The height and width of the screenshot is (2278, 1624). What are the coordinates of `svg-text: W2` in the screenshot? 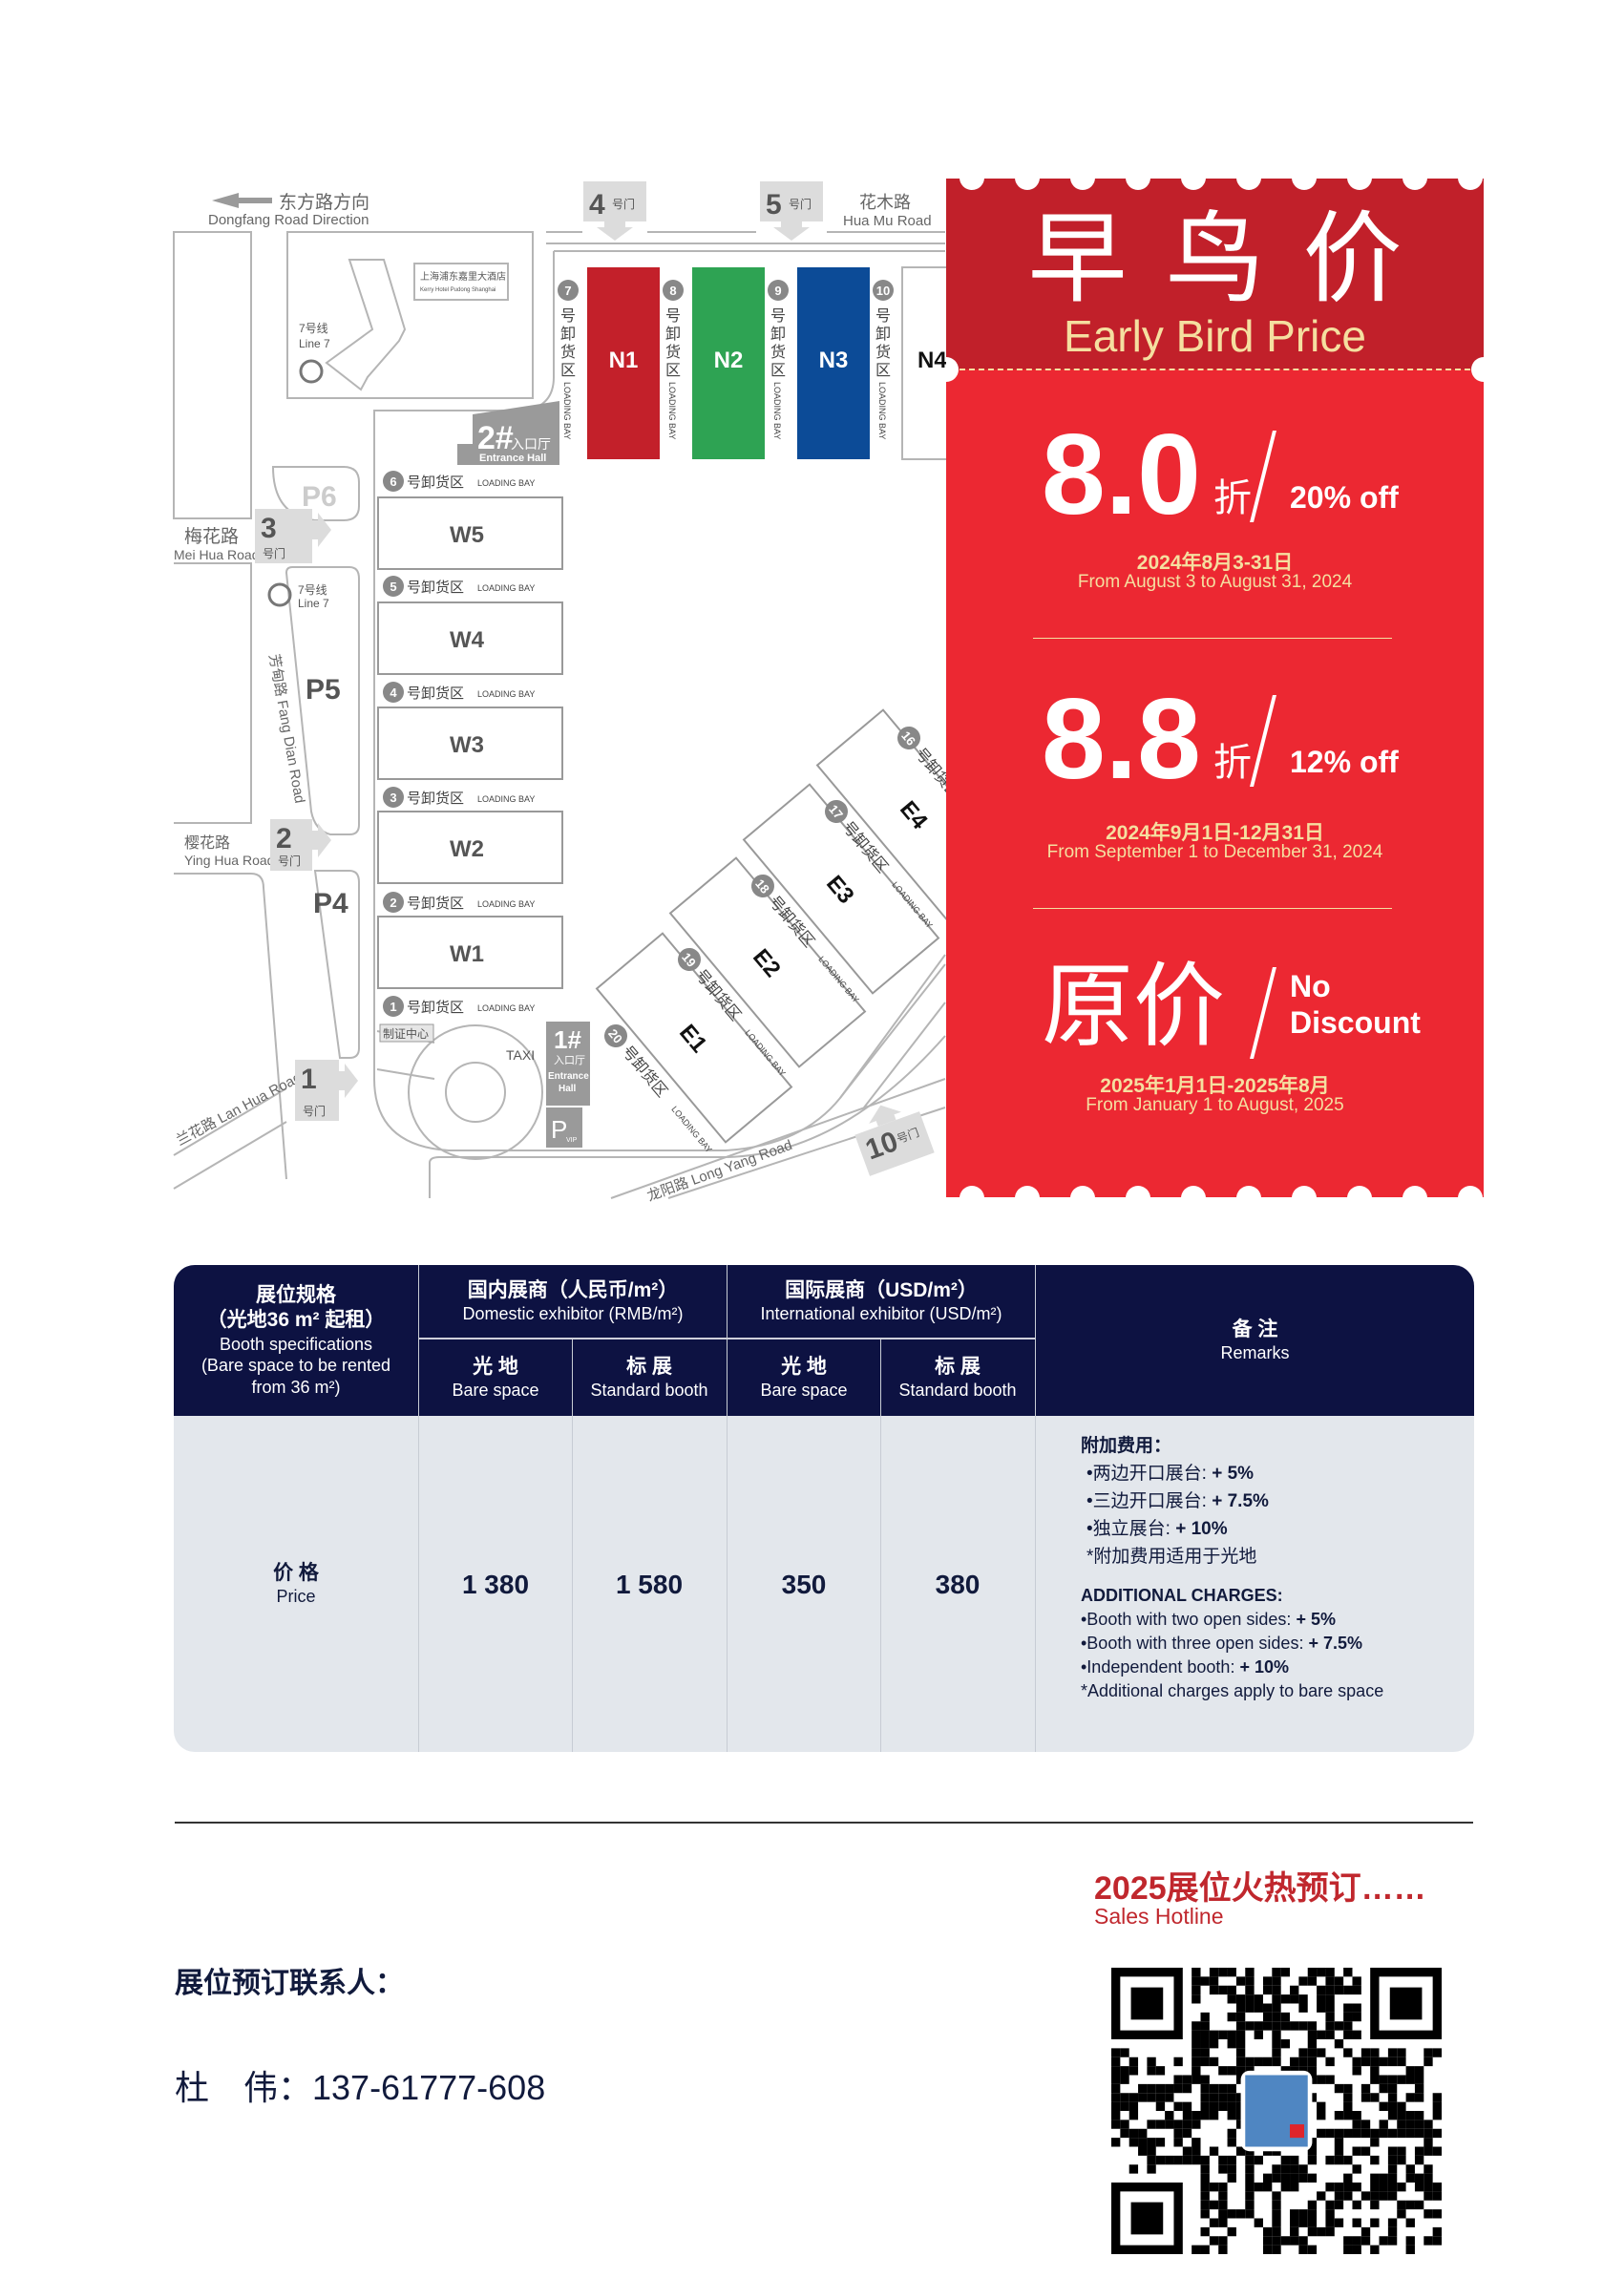 It's located at (467, 849).